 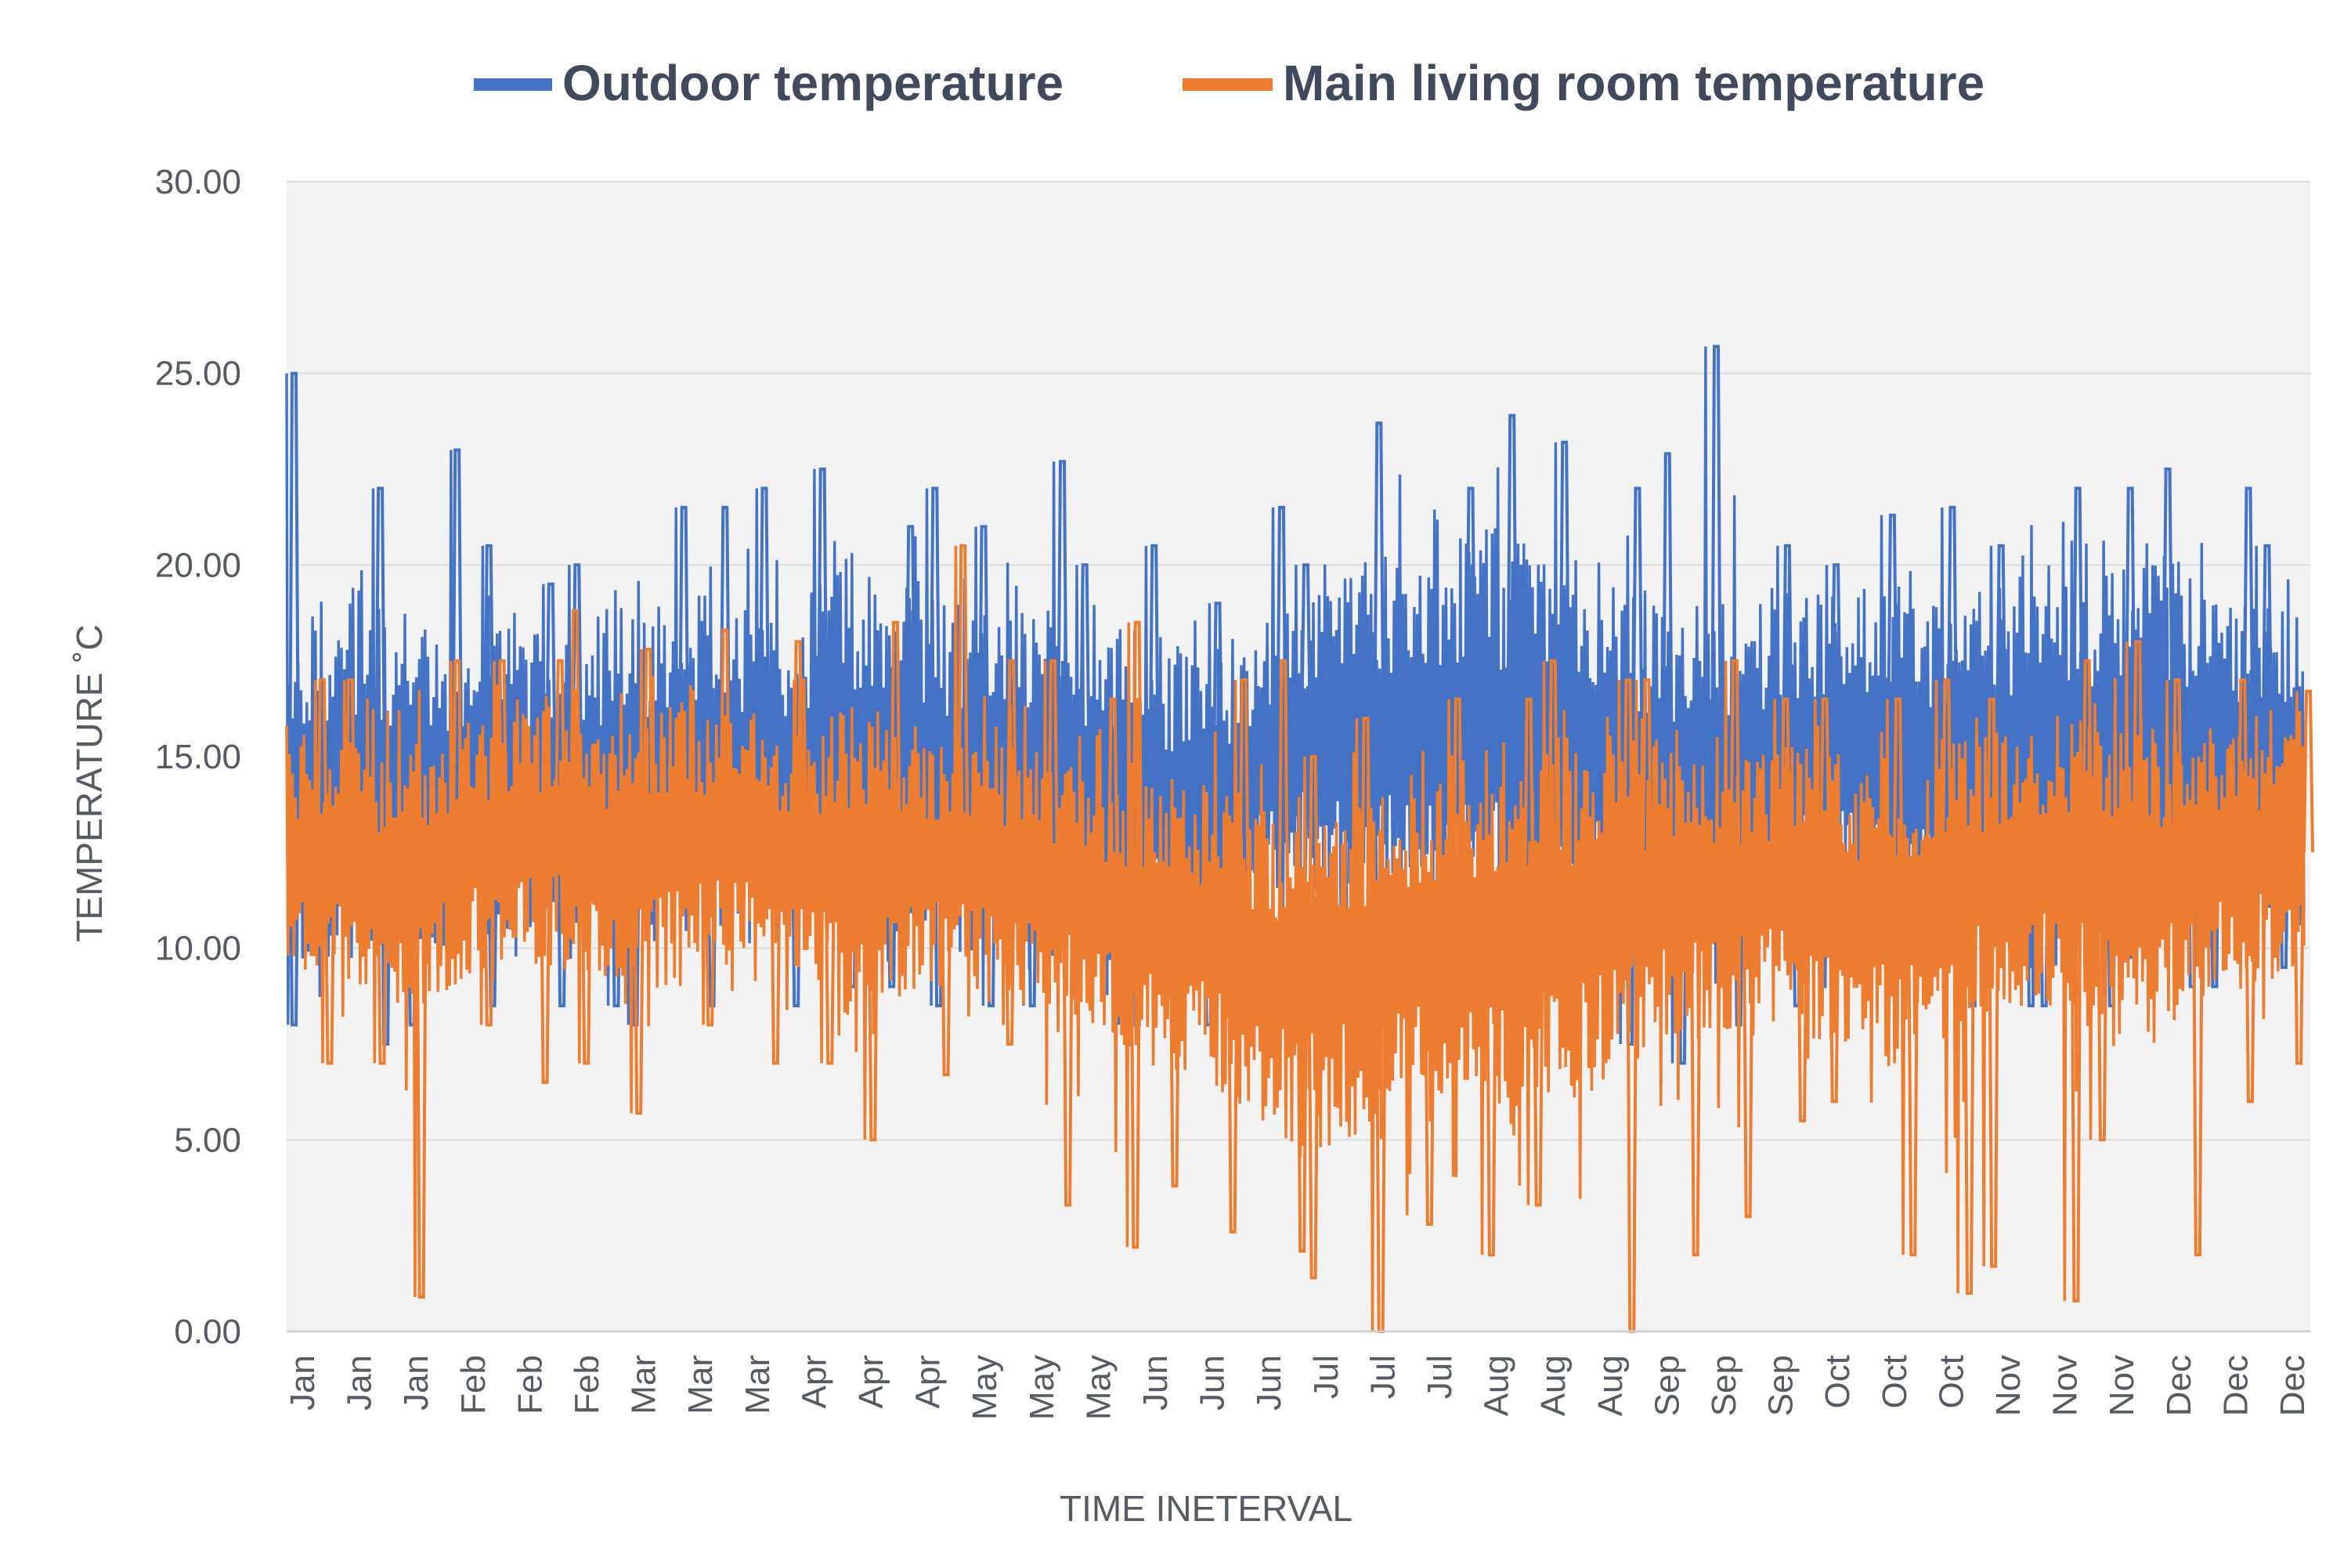 I want to click on x-tick-label: Jun, so click(x=1155, y=1383).